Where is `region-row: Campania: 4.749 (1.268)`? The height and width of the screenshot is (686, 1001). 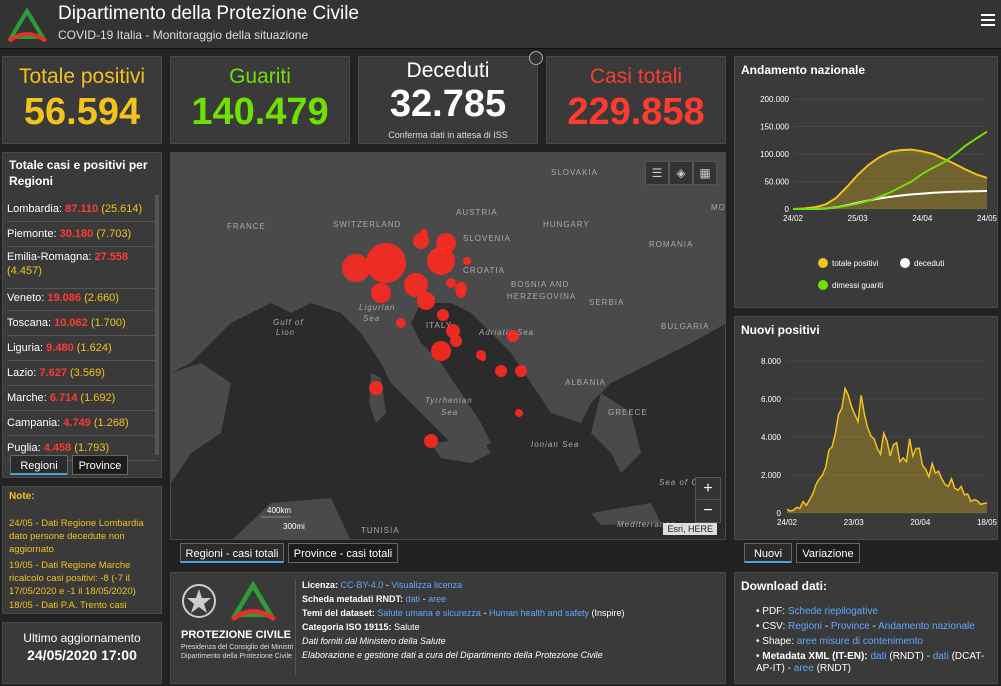
region-row: Campania: 4.749 (1.268) is located at coordinates (82, 423).